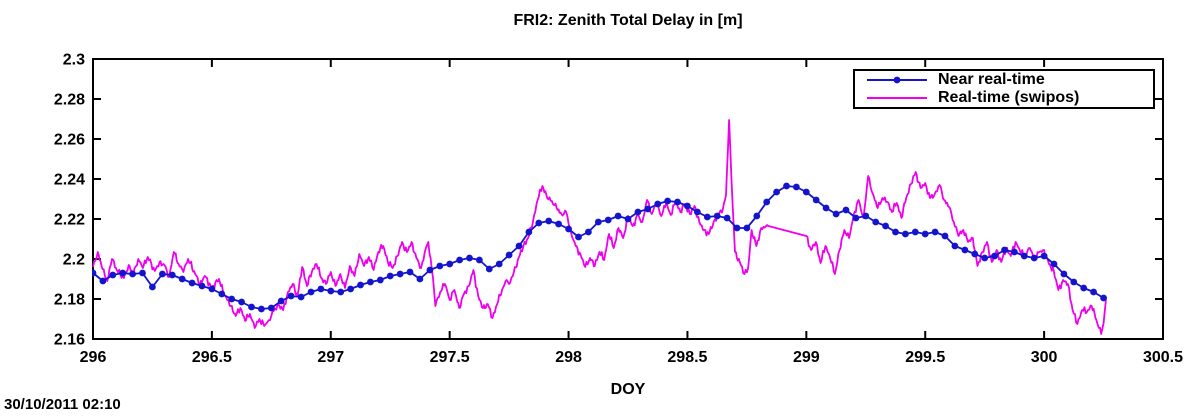  Describe the element at coordinates (69, 300) in the screenshot. I see `svg-text: 2.18` at that location.